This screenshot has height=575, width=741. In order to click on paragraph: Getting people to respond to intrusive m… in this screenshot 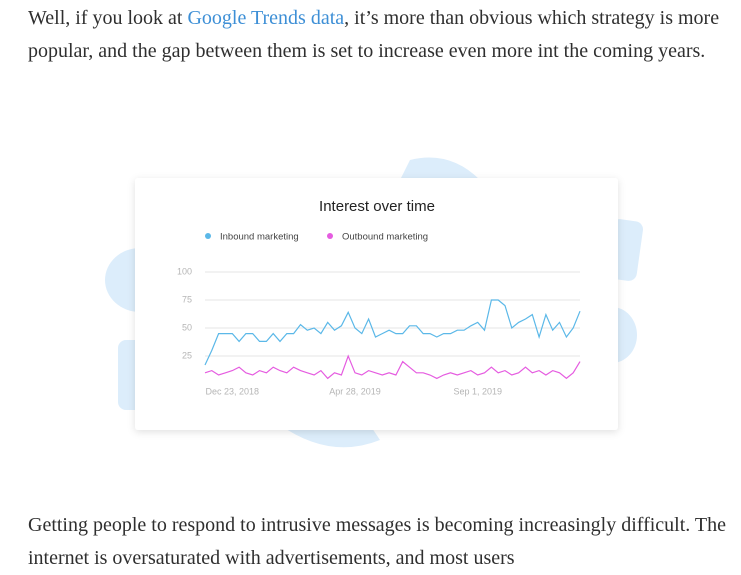, I will do `click(377, 541)`.